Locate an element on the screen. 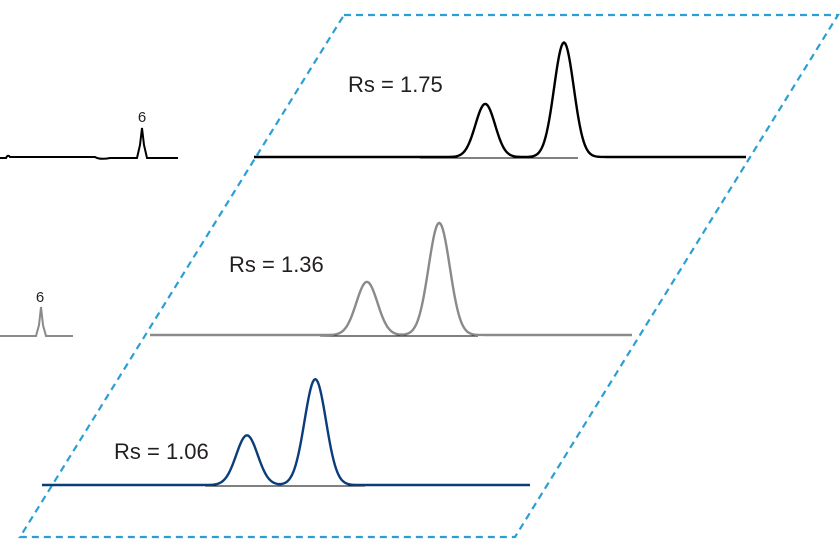  chromatogram-rs-1-36: Rs = 1.36 is located at coordinates (391, 279).